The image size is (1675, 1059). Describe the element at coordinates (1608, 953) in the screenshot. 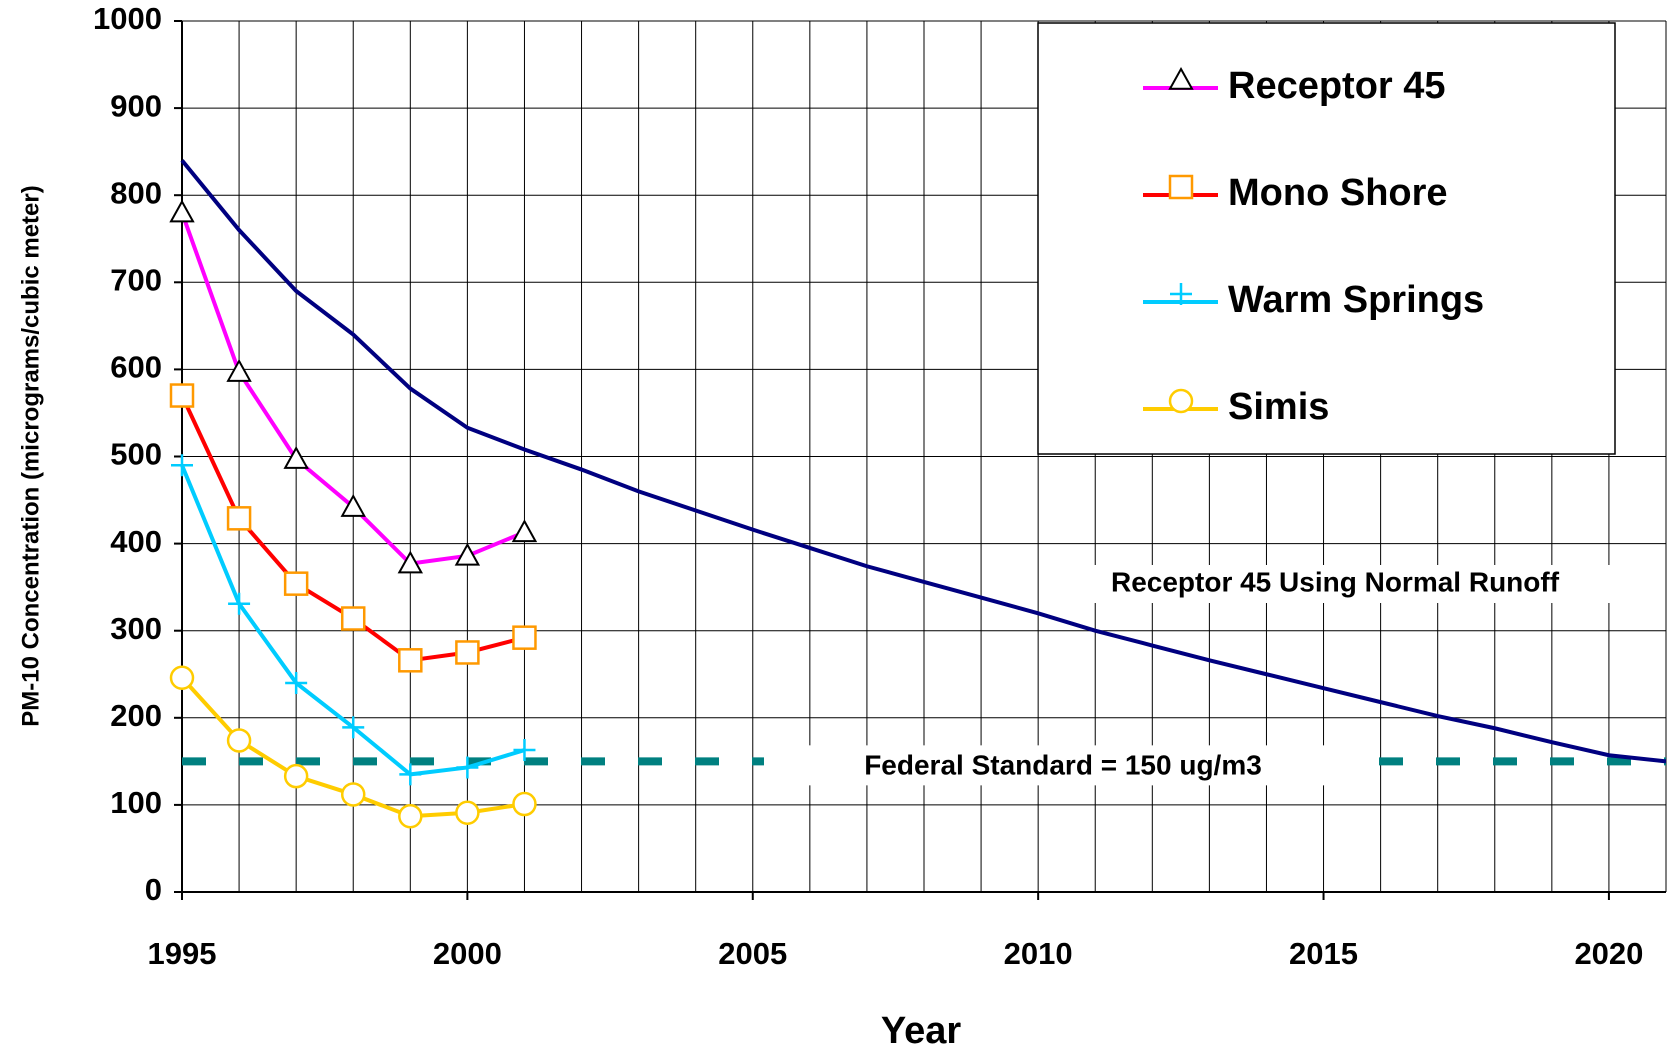

I see `x-tick-label: 2020` at that location.